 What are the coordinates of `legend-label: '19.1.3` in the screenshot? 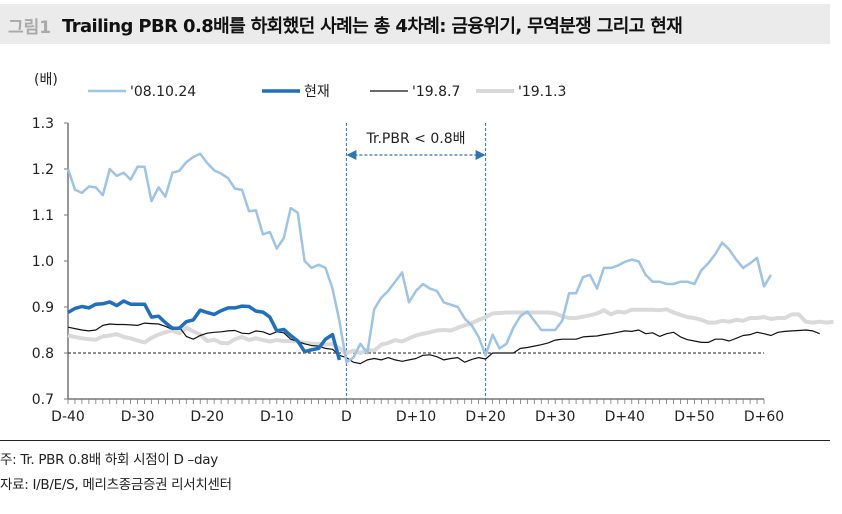 It's located at (542, 92).